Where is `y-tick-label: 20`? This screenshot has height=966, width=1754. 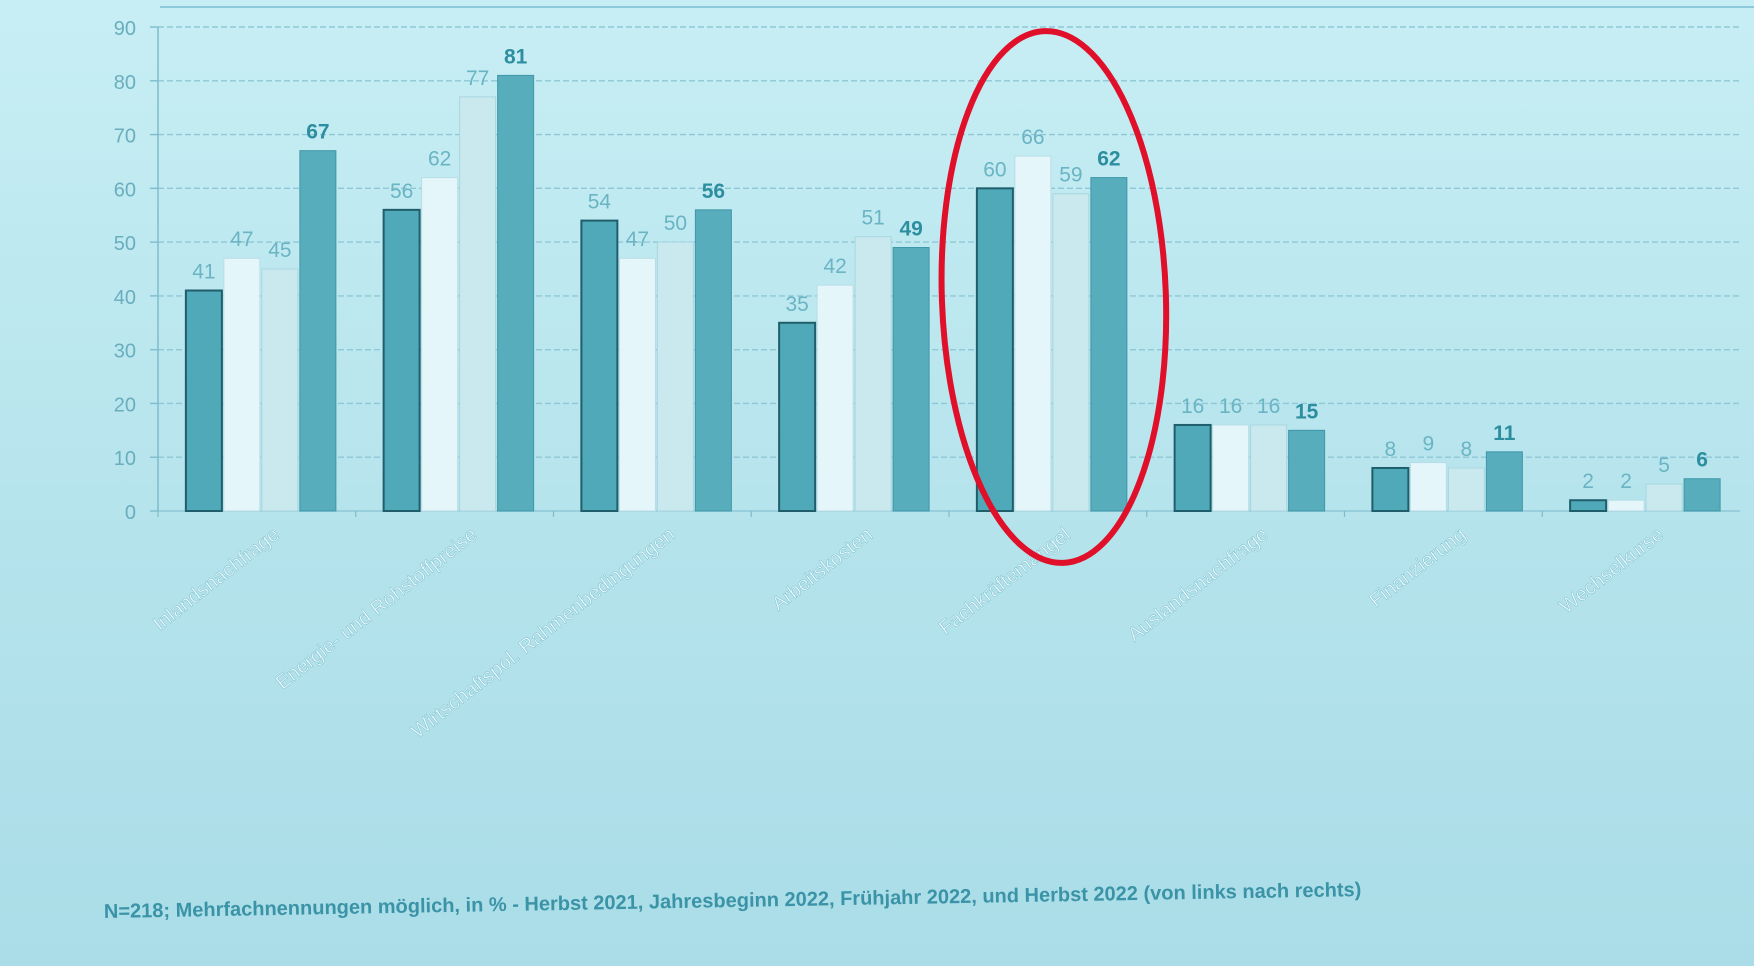 y-tick-label: 20 is located at coordinates (125, 405).